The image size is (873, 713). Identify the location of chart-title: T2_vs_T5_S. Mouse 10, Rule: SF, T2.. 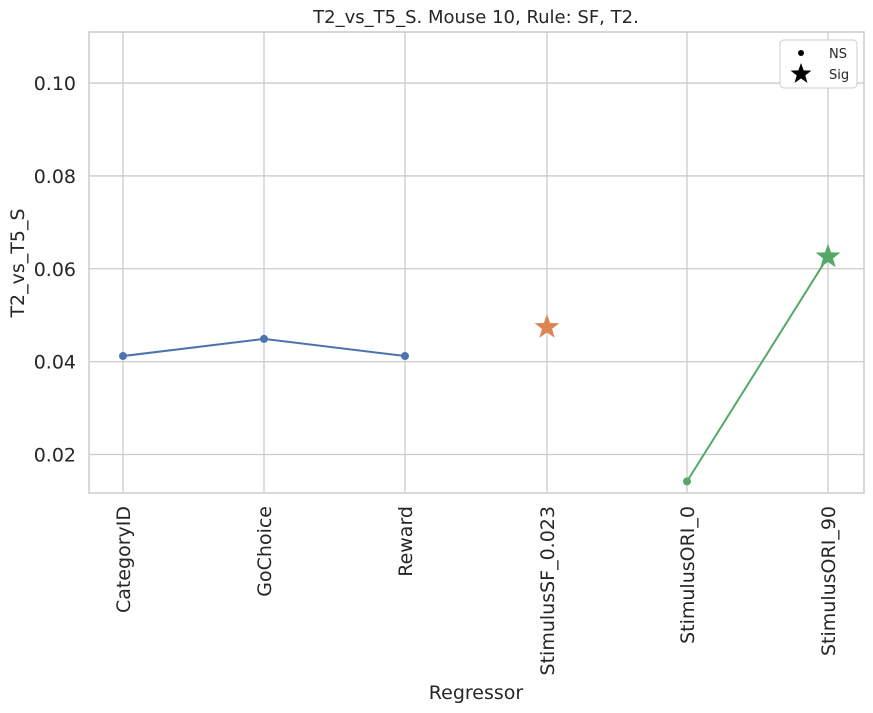
(475, 17).